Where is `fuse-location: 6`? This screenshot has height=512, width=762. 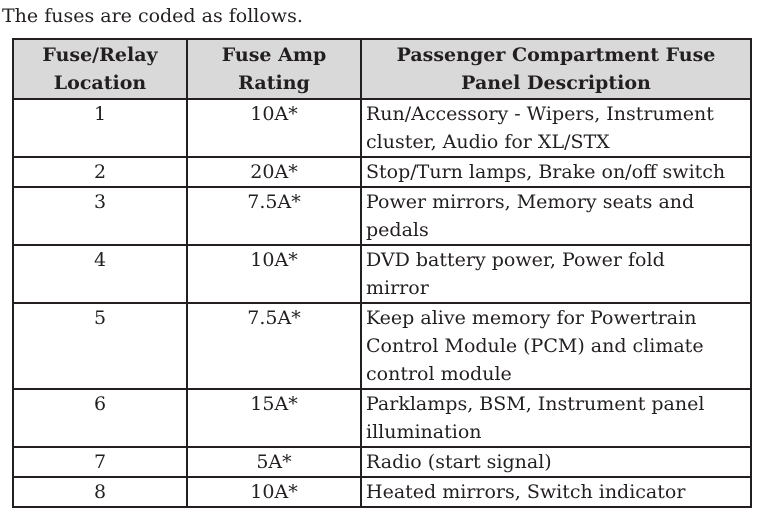
fuse-location: 6 is located at coordinates (100, 418).